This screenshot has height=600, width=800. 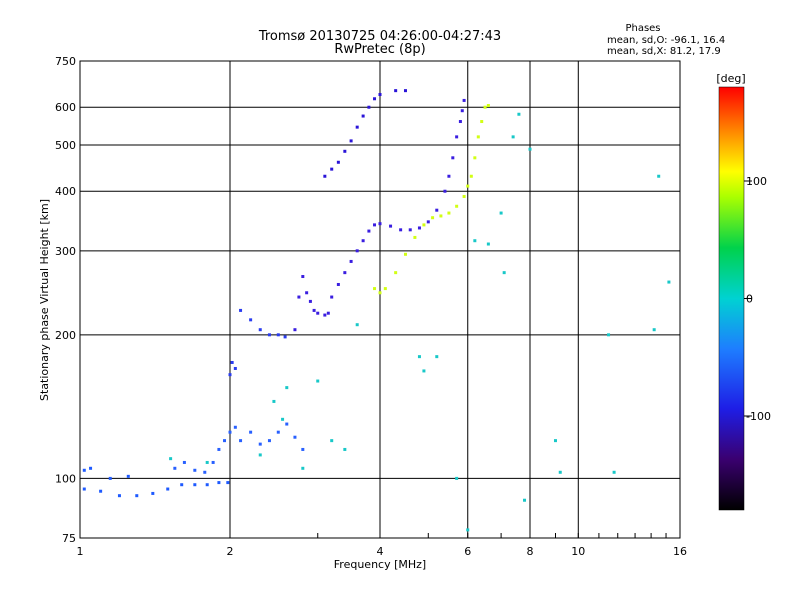 What do you see at coordinates (642, 28) in the screenshot?
I see `stats-heading: Phases` at bounding box center [642, 28].